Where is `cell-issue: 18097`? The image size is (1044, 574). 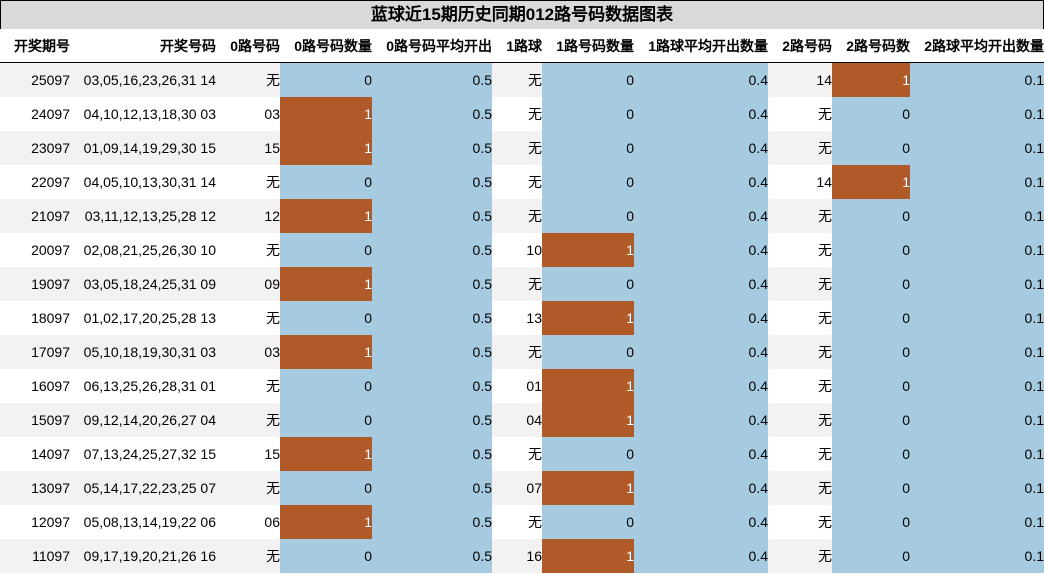 cell-issue: 18097 is located at coordinates (35, 318).